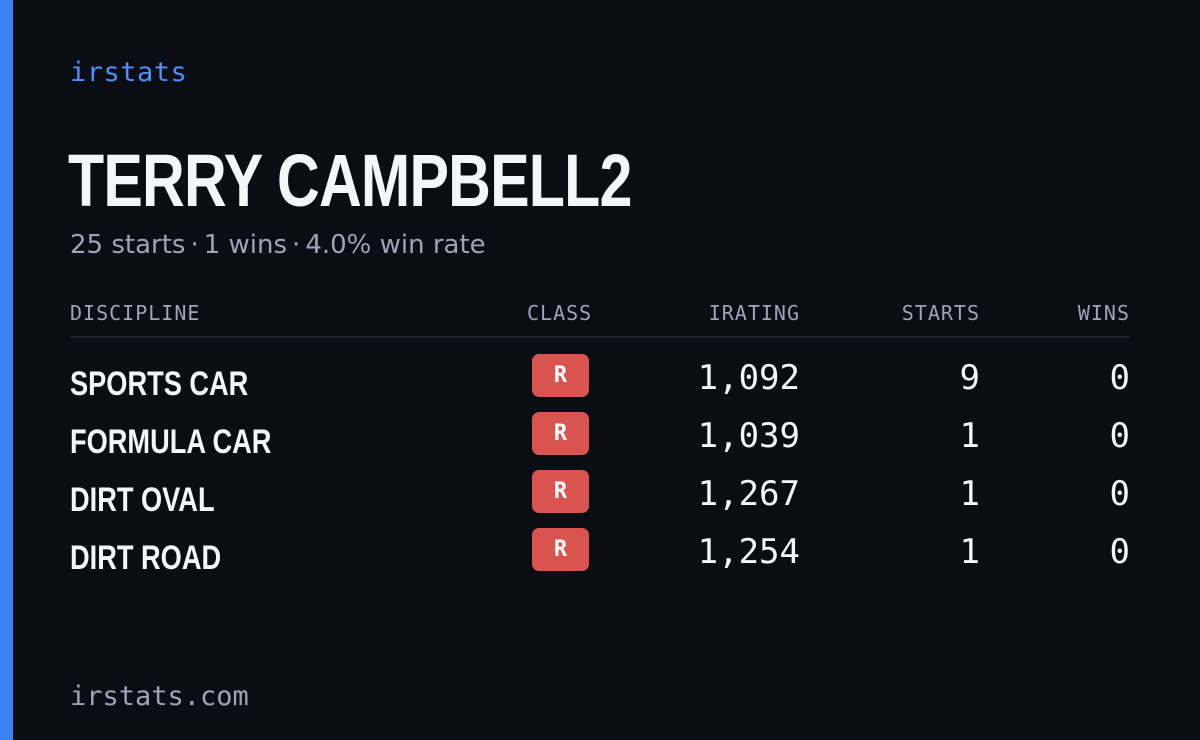 Image resolution: width=1200 pixels, height=740 pixels. I want to click on summary-win-rate: 4.0% win rate, so click(395, 245).